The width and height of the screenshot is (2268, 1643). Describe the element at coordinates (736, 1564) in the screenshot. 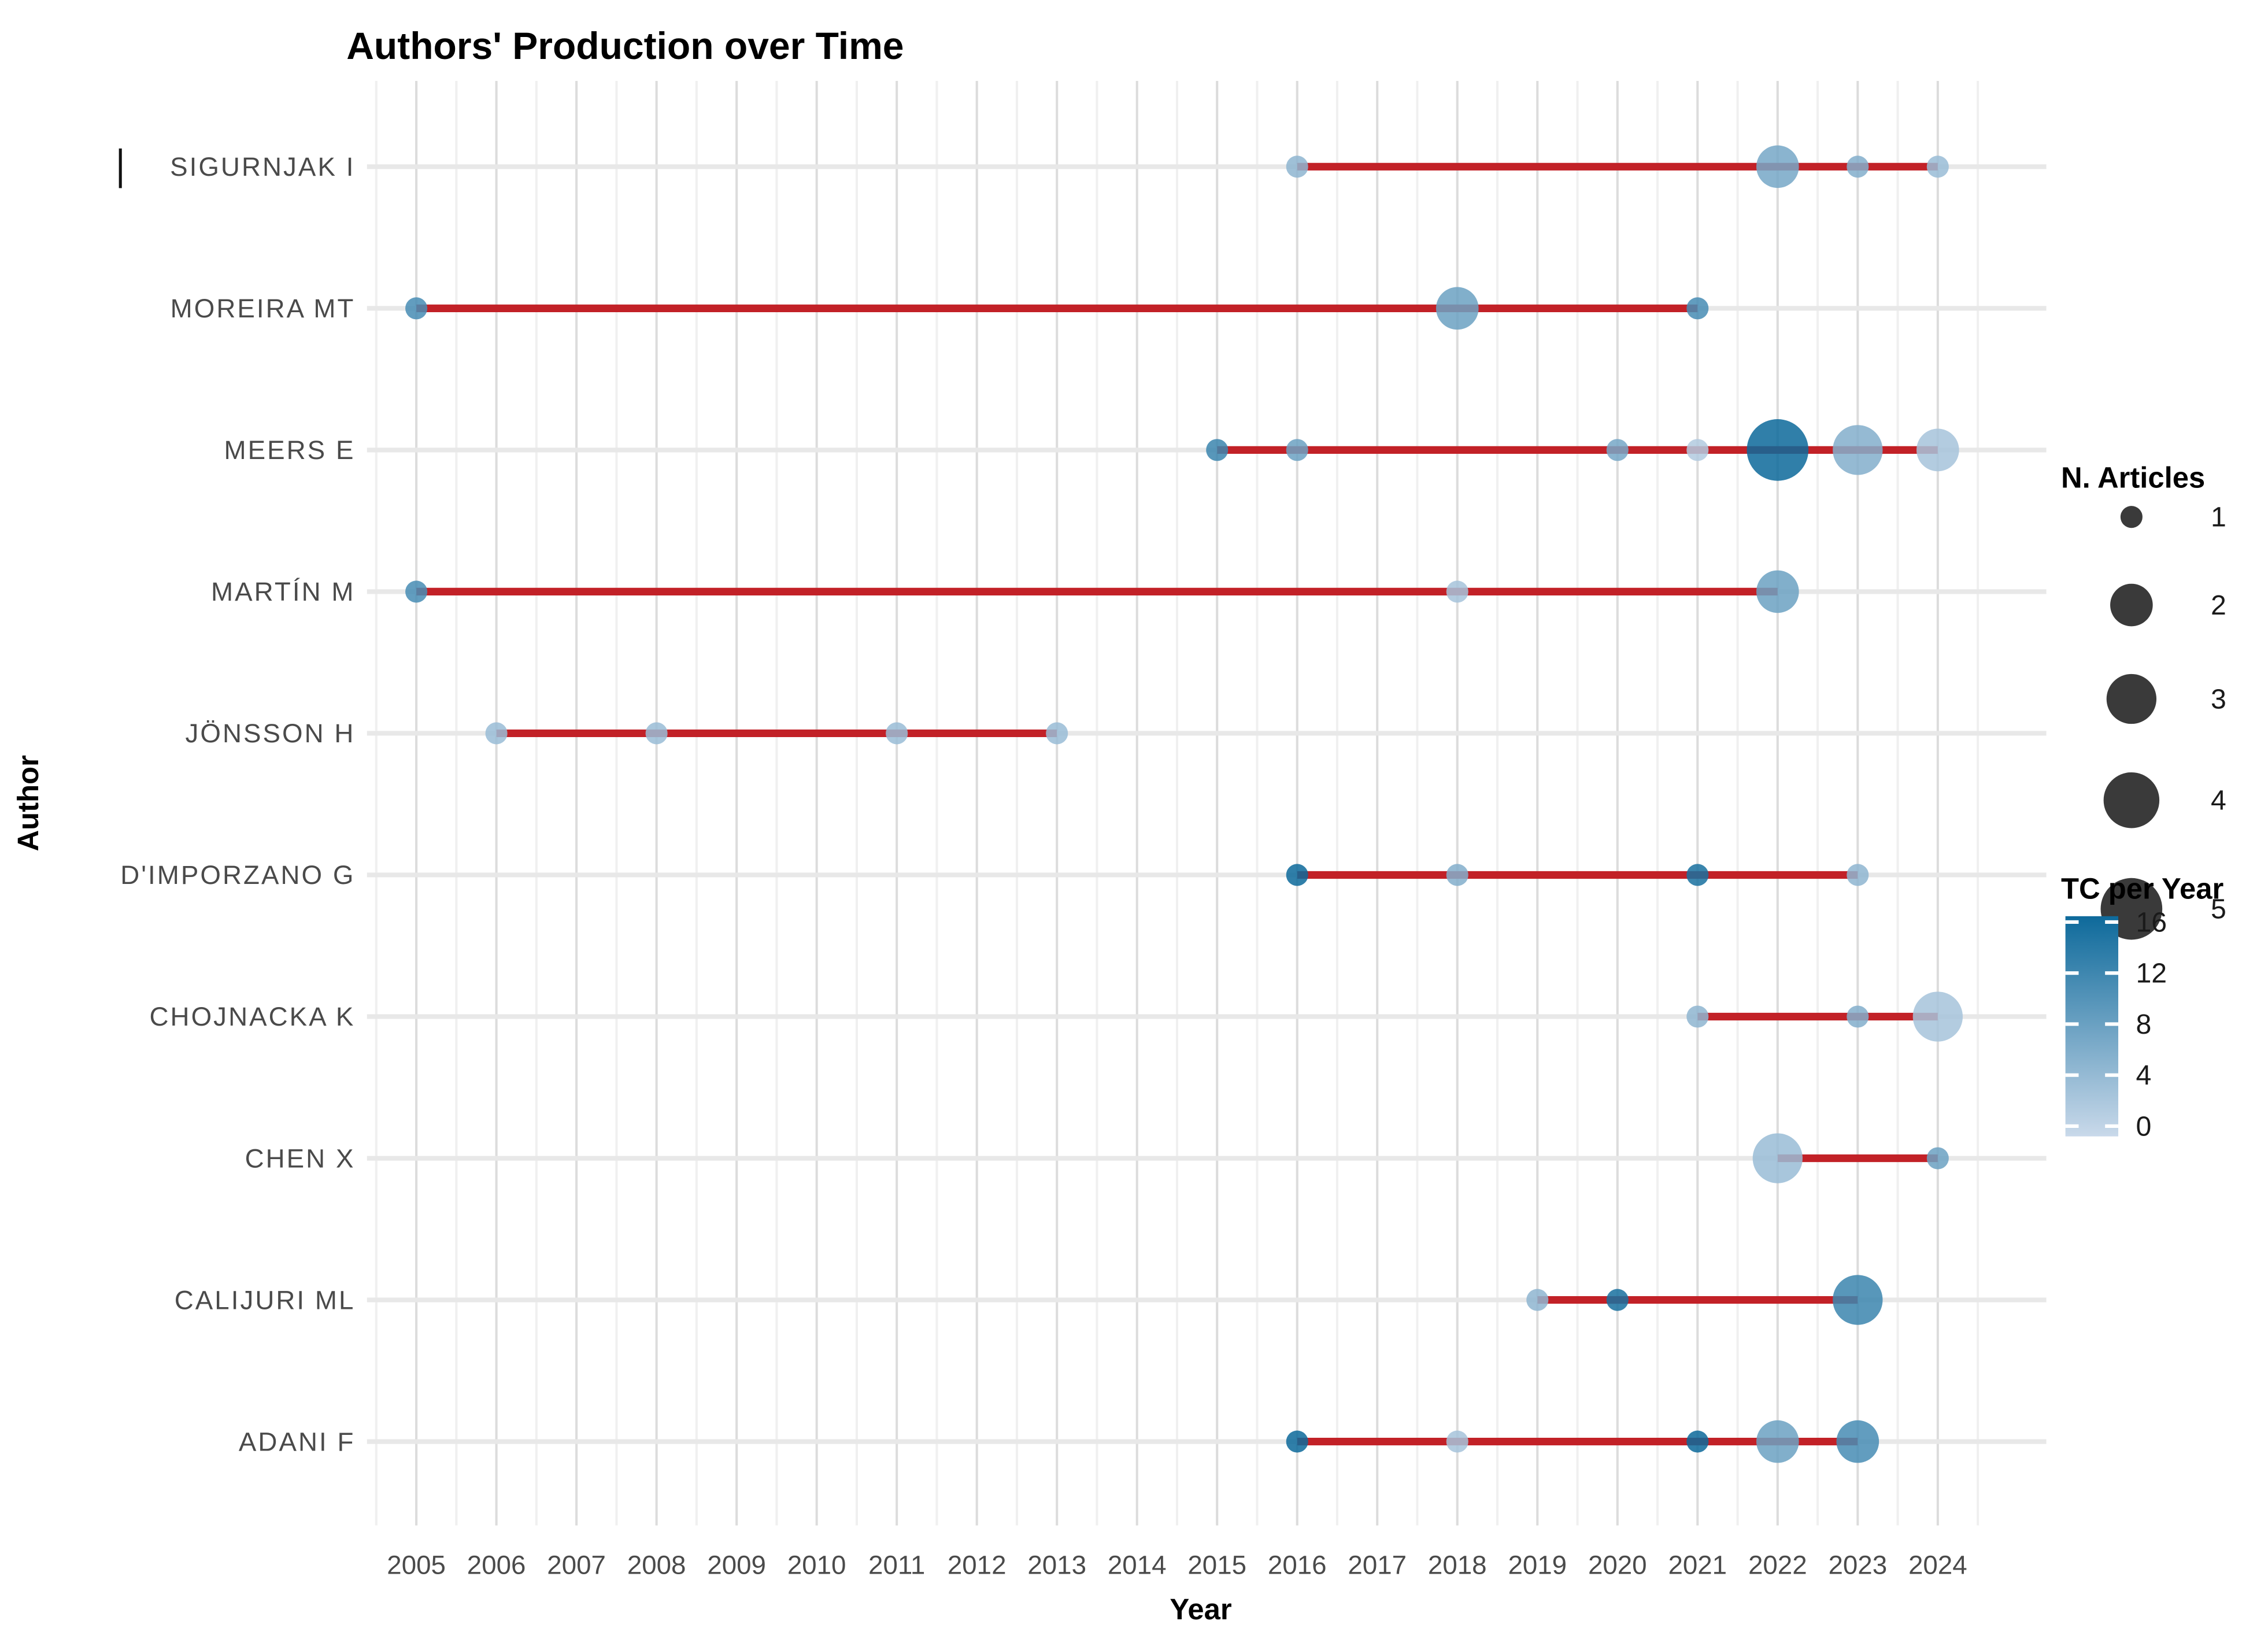

I see `year-tick-label: 2009` at that location.